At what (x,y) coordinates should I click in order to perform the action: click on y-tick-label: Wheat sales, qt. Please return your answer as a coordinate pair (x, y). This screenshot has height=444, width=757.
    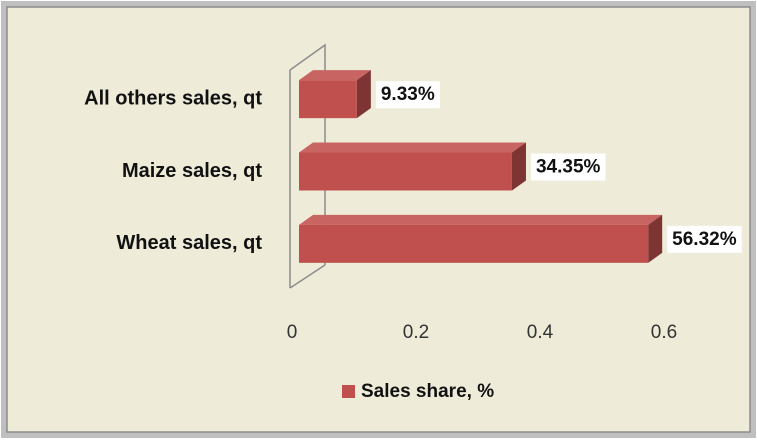
    Looking at the image, I should click on (189, 243).